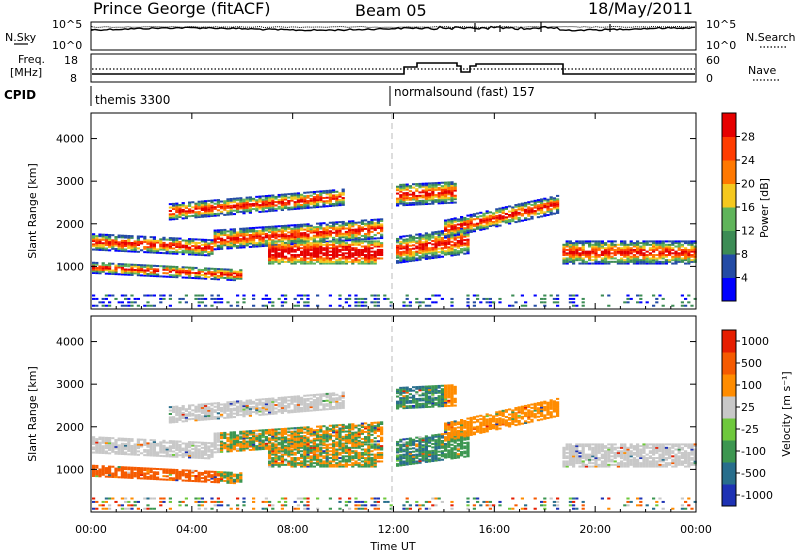  Describe the element at coordinates (762, 70) in the screenshot. I see `nave-label: Nave` at that location.